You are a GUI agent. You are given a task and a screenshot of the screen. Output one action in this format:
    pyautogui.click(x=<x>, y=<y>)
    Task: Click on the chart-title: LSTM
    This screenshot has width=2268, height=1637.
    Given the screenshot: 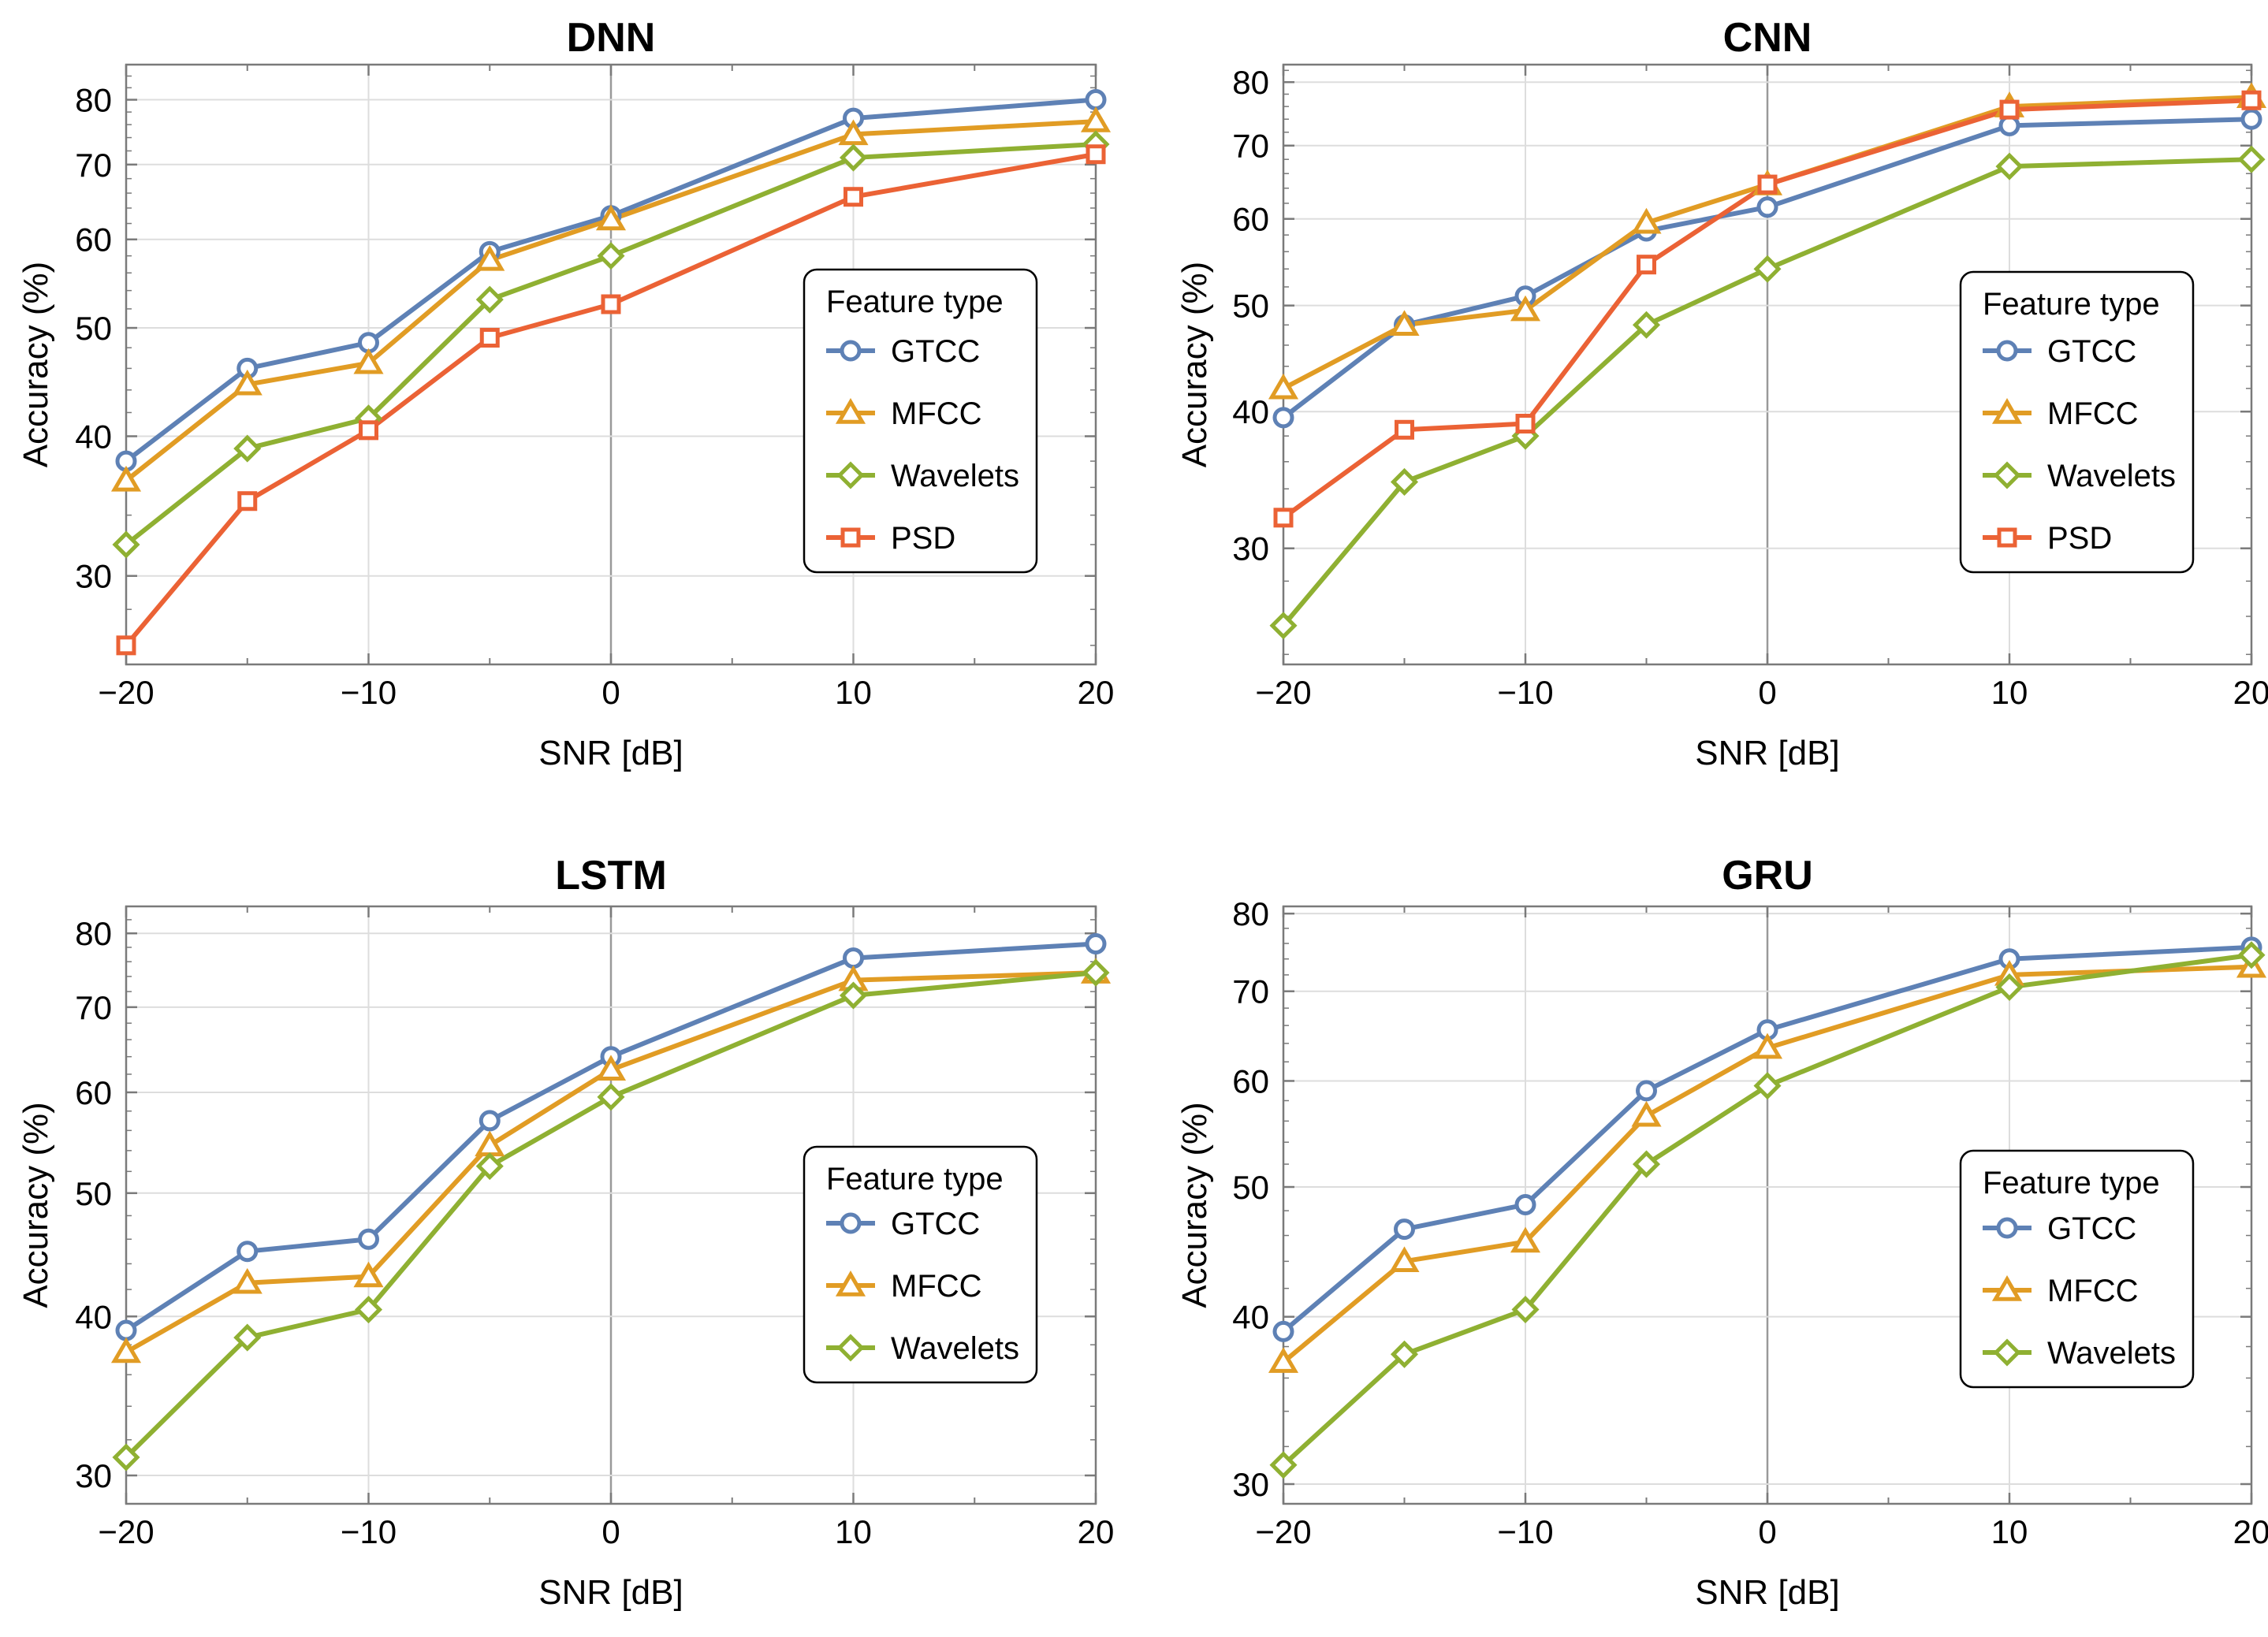 What is the action you would take?
    pyautogui.click(x=611, y=875)
    